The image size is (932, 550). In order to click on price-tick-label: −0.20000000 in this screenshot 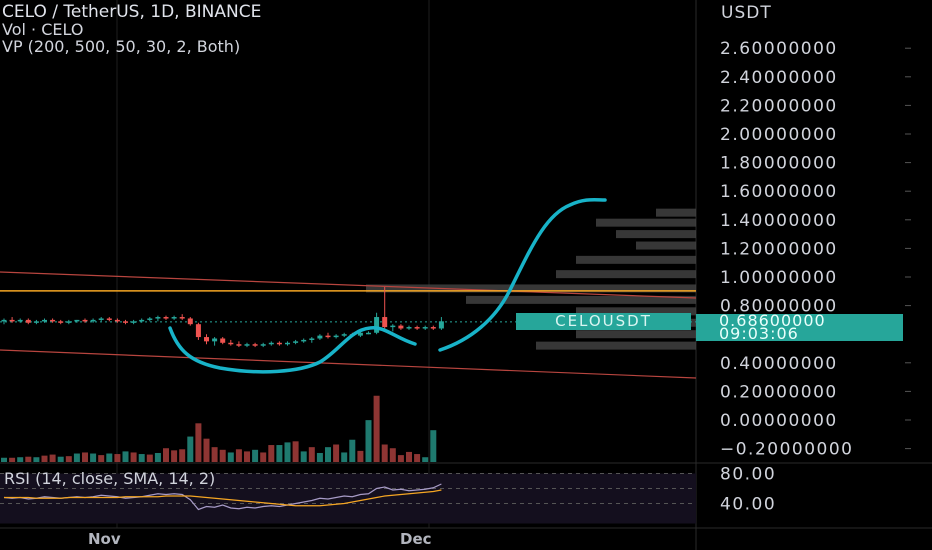, I will do `click(787, 450)`.